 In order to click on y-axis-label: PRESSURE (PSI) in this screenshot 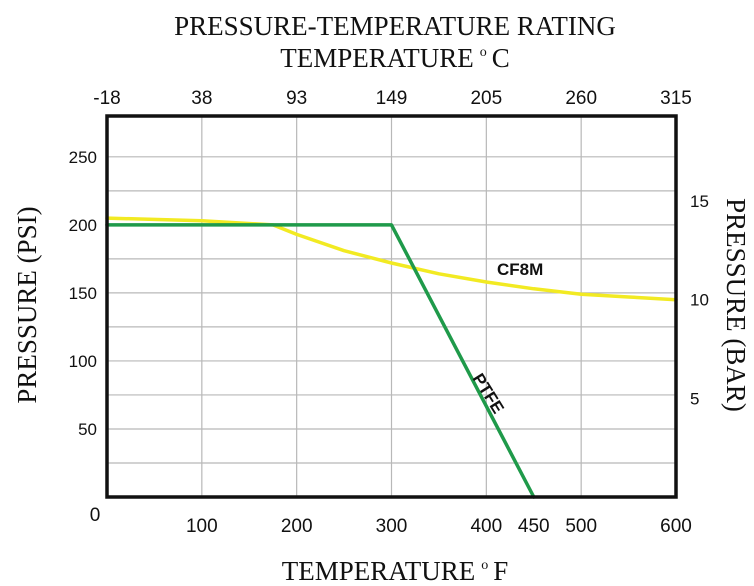, I will do `click(27, 304)`.